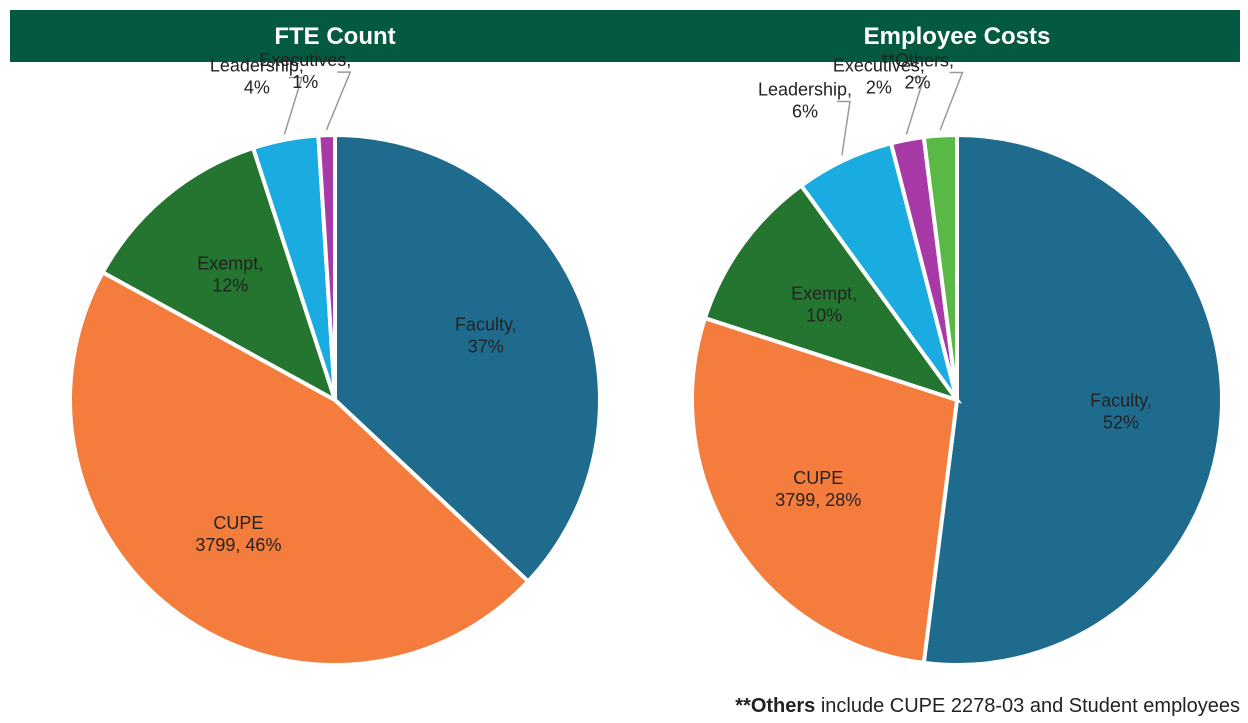 This screenshot has height=723, width=1248. Describe the element at coordinates (1121, 411) in the screenshot. I see `data-label: Faculty, 52%` at that location.